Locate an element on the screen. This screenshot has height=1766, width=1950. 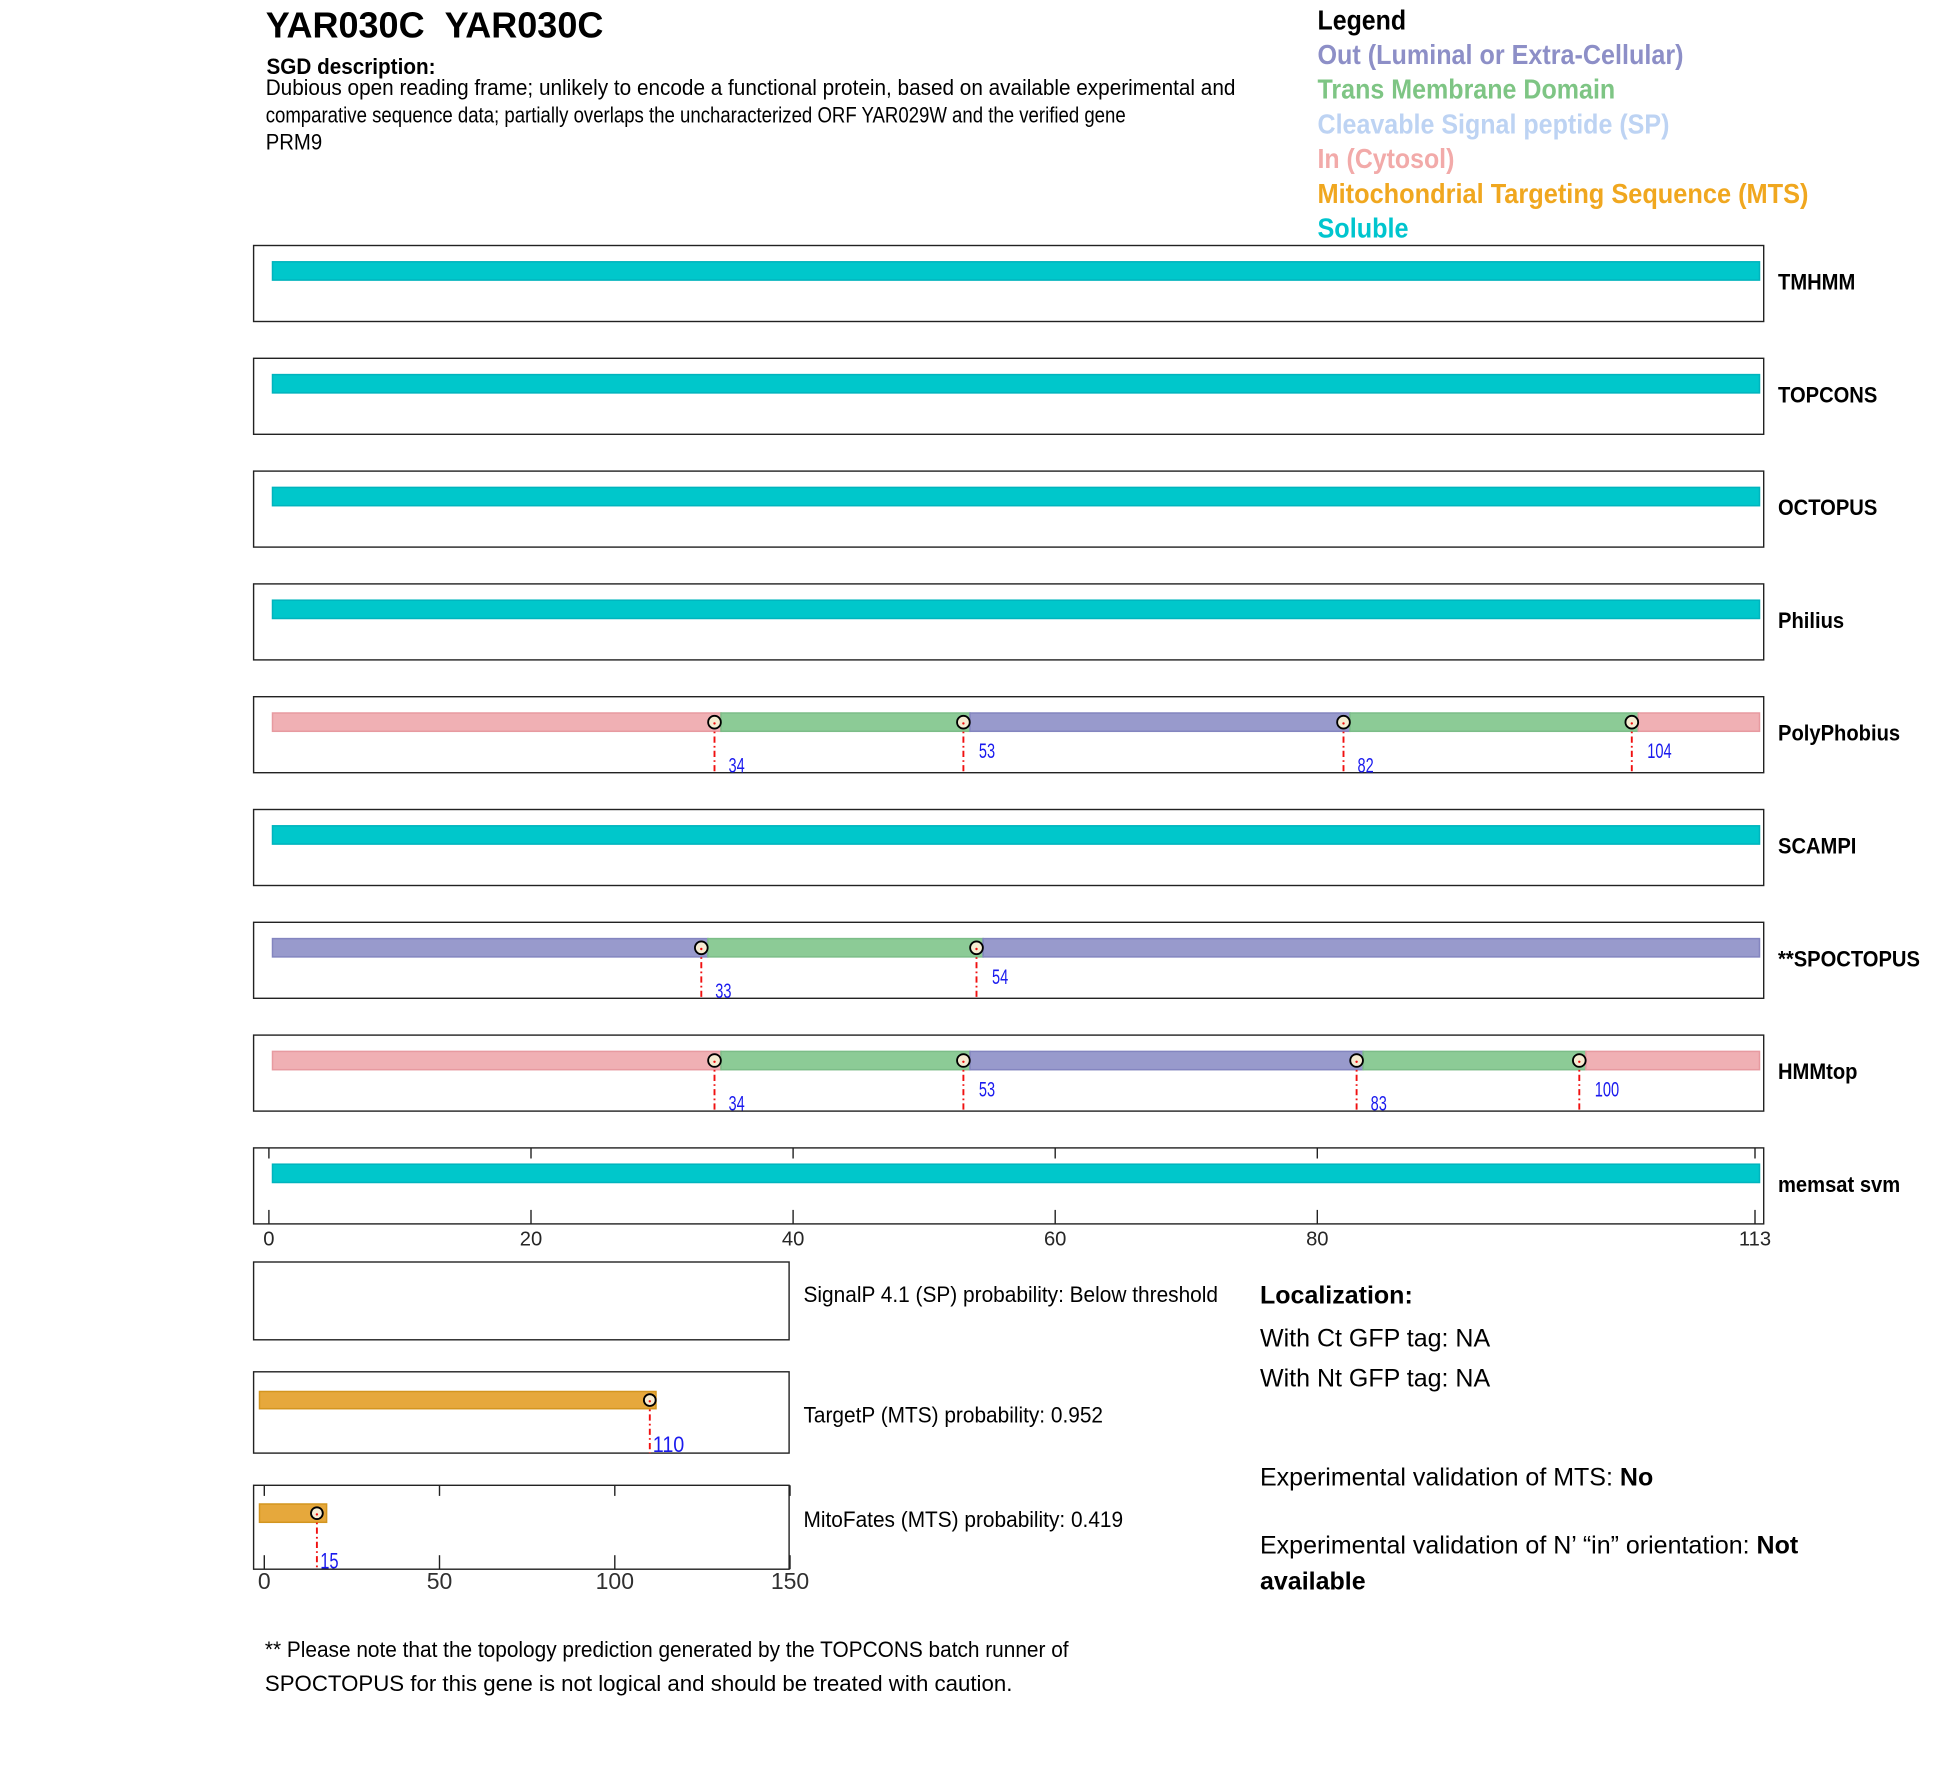
svg-text: HMMtop is located at coordinates (1818, 1071).